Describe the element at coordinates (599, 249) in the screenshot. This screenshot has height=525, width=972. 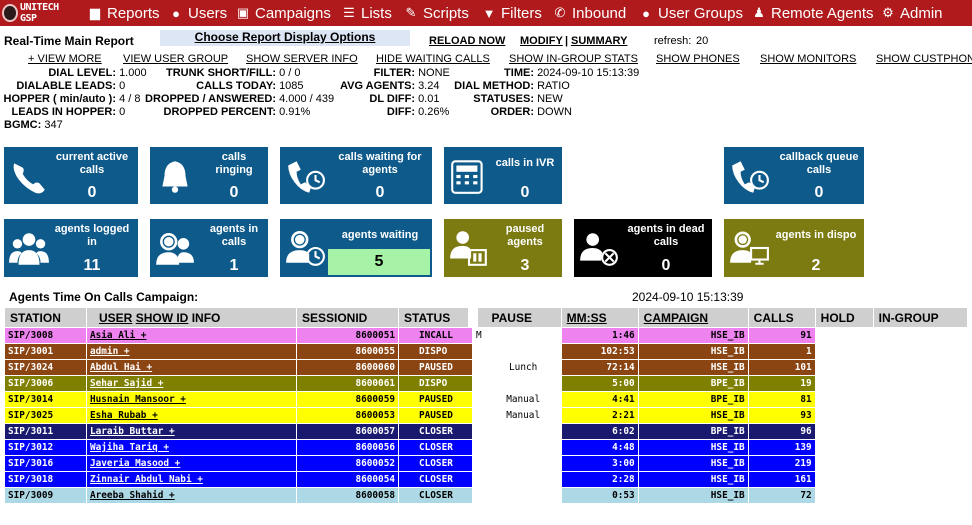
I see `agent-dead-icon` at that location.